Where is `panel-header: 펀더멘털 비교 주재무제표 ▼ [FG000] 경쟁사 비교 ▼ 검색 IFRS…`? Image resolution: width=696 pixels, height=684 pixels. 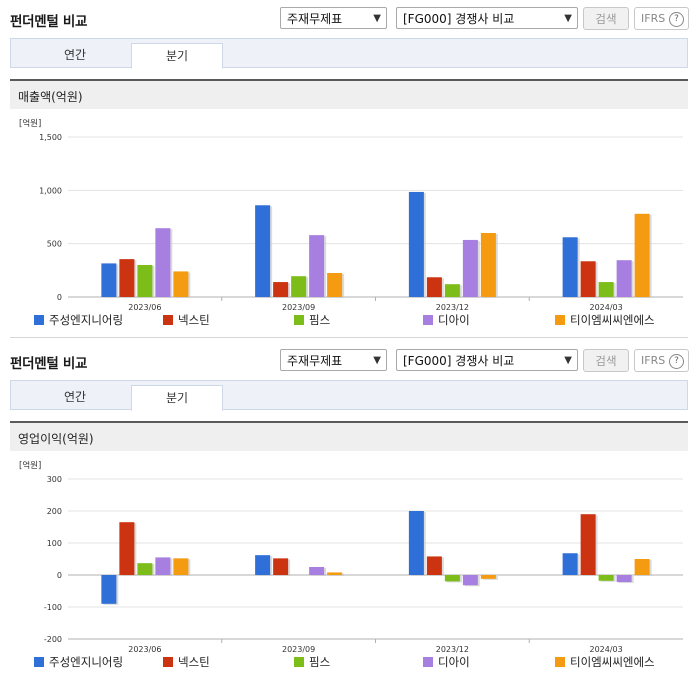
panel-header: 펀더멘털 비교 주재무제표 ▼ [FG000] 경쟁사 비교 ▼ 검색 IFRS… is located at coordinates (348, 17).